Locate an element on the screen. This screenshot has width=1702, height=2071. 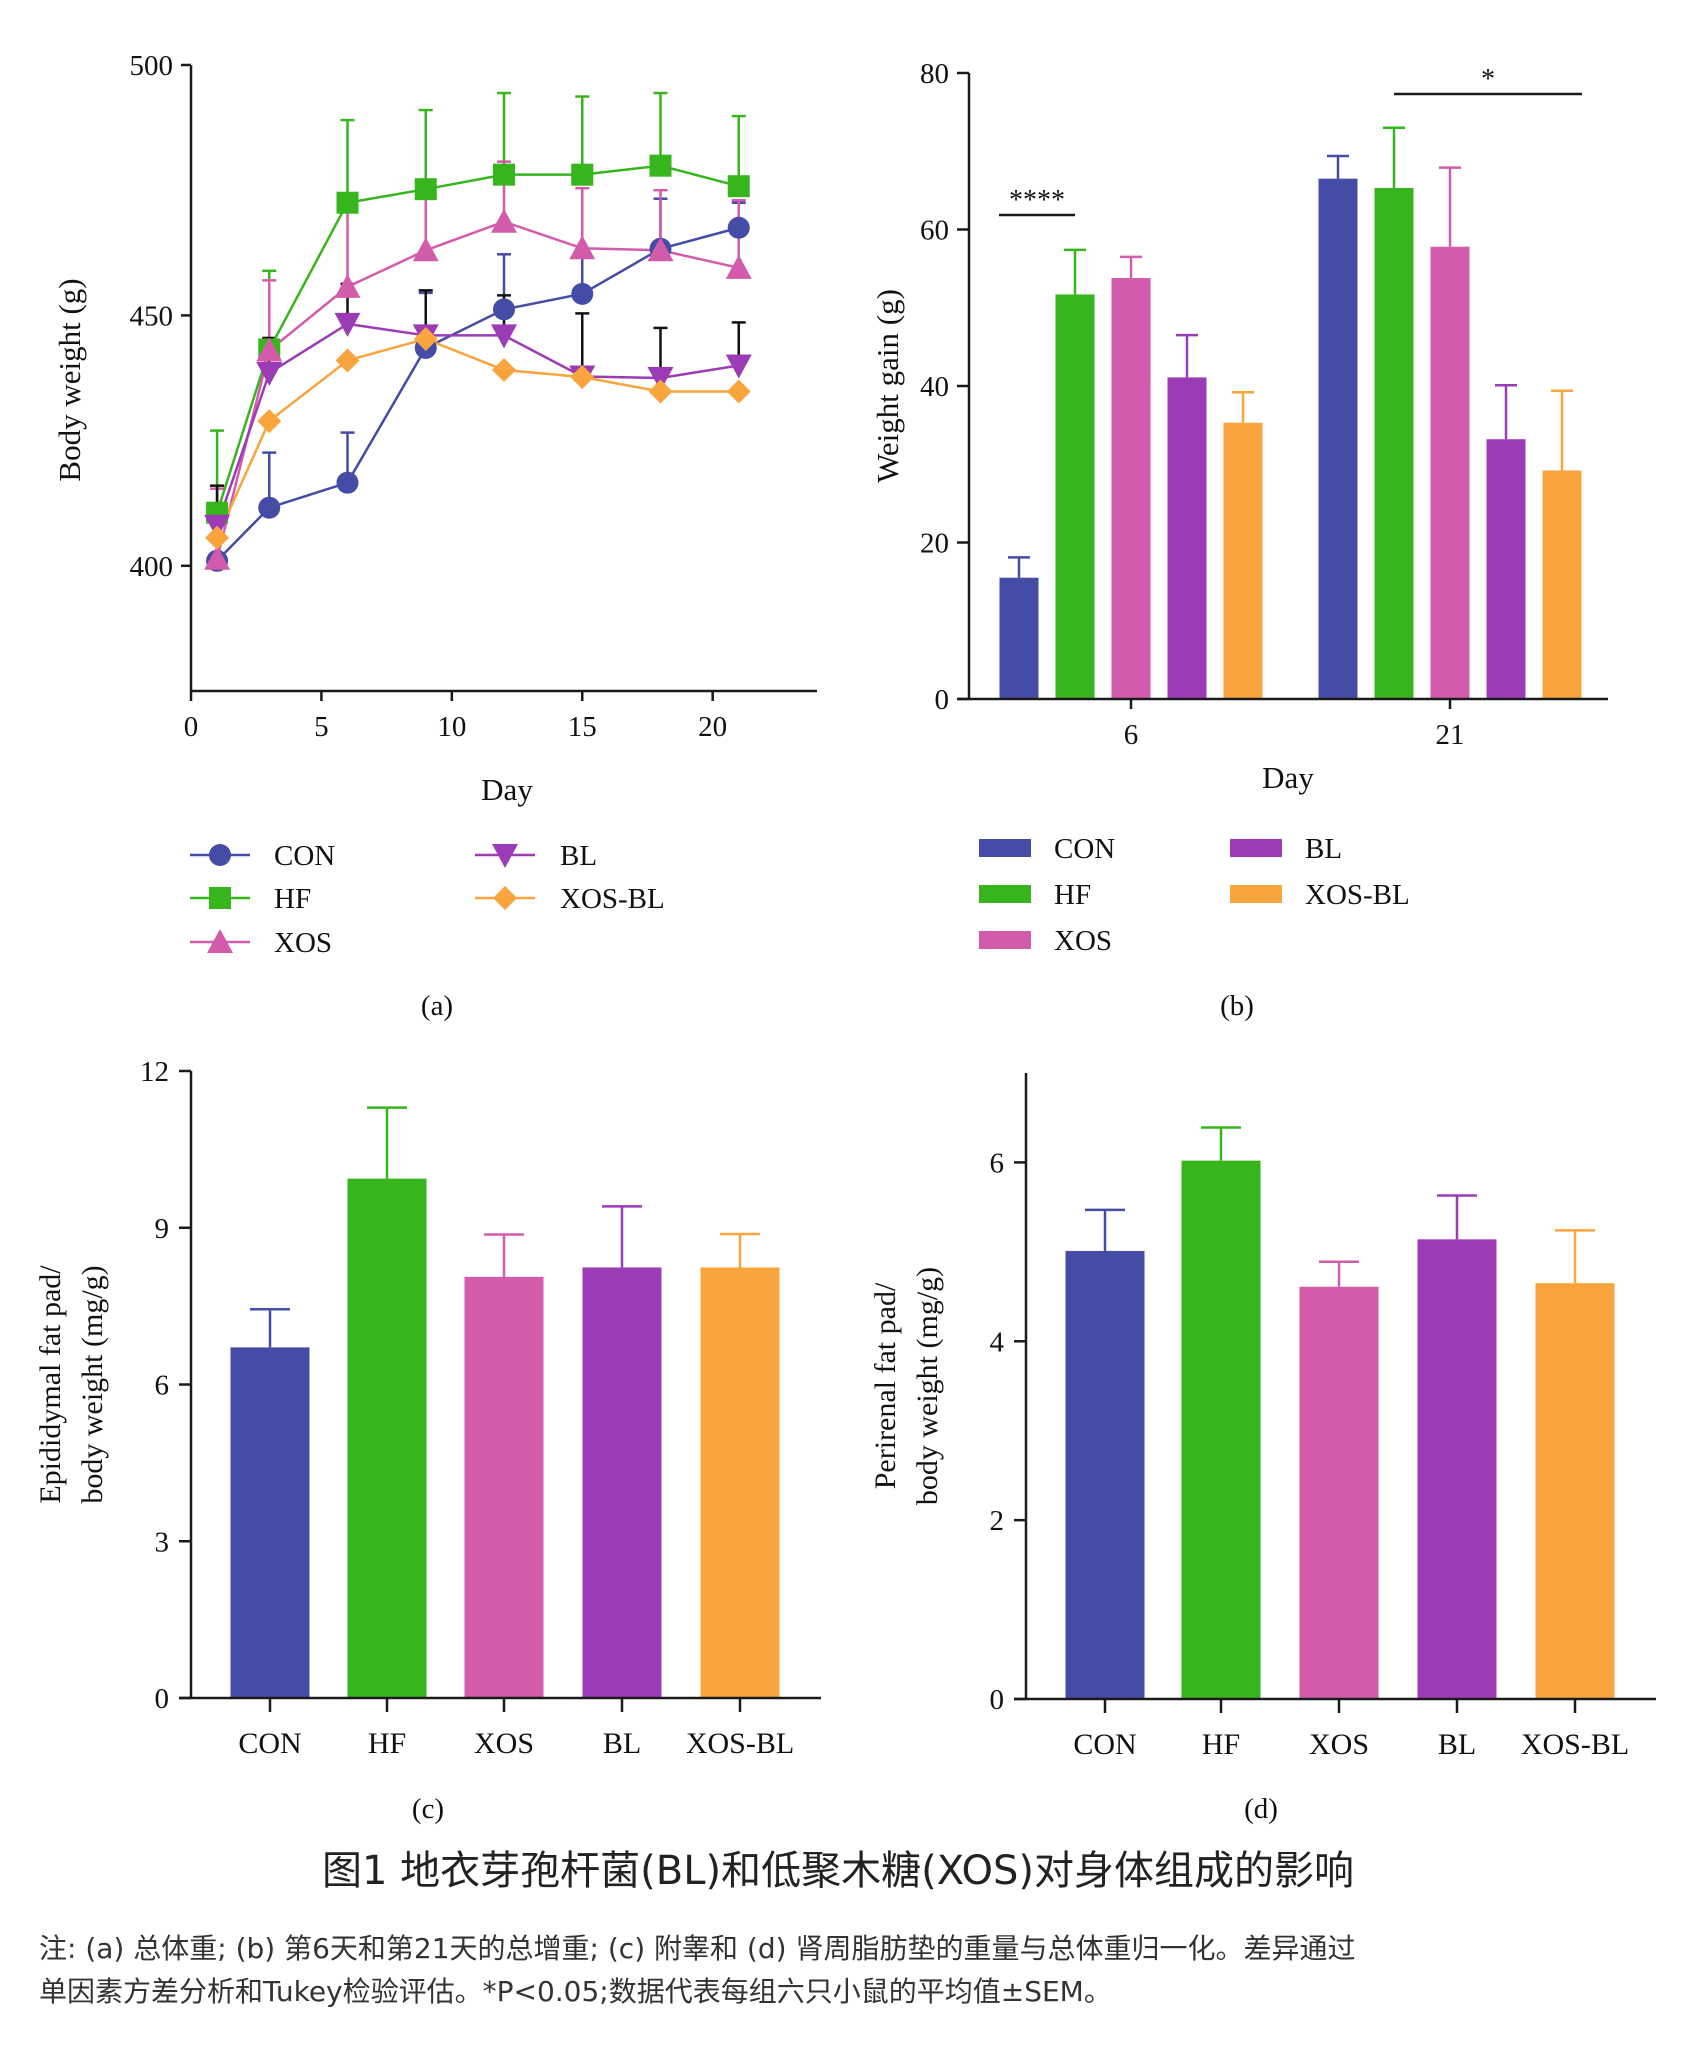
legend-marker-CON is located at coordinates (220, 855).